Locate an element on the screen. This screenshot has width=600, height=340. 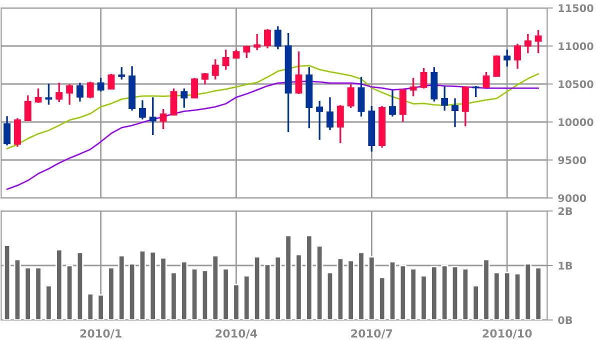
y-tick-label: 10000 is located at coordinates (576, 122).